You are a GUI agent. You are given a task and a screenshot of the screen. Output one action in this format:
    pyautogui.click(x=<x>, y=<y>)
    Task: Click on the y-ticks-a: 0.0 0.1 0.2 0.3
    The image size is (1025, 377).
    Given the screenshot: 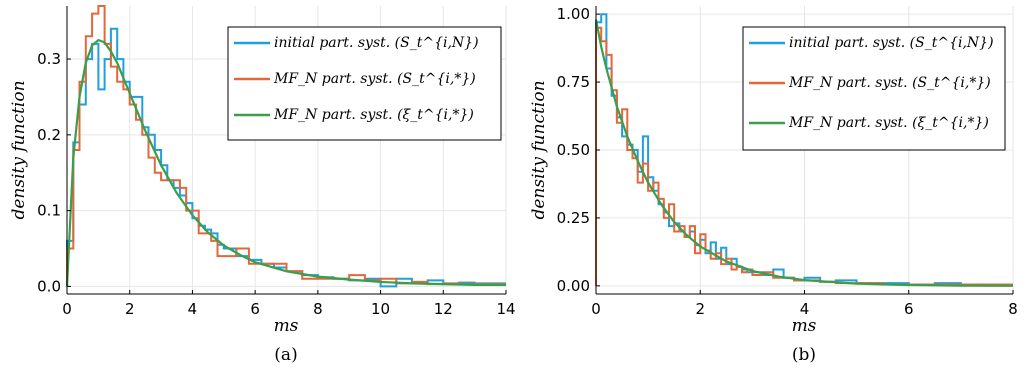 What is the action you would take?
    pyautogui.click(x=54, y=172)
    